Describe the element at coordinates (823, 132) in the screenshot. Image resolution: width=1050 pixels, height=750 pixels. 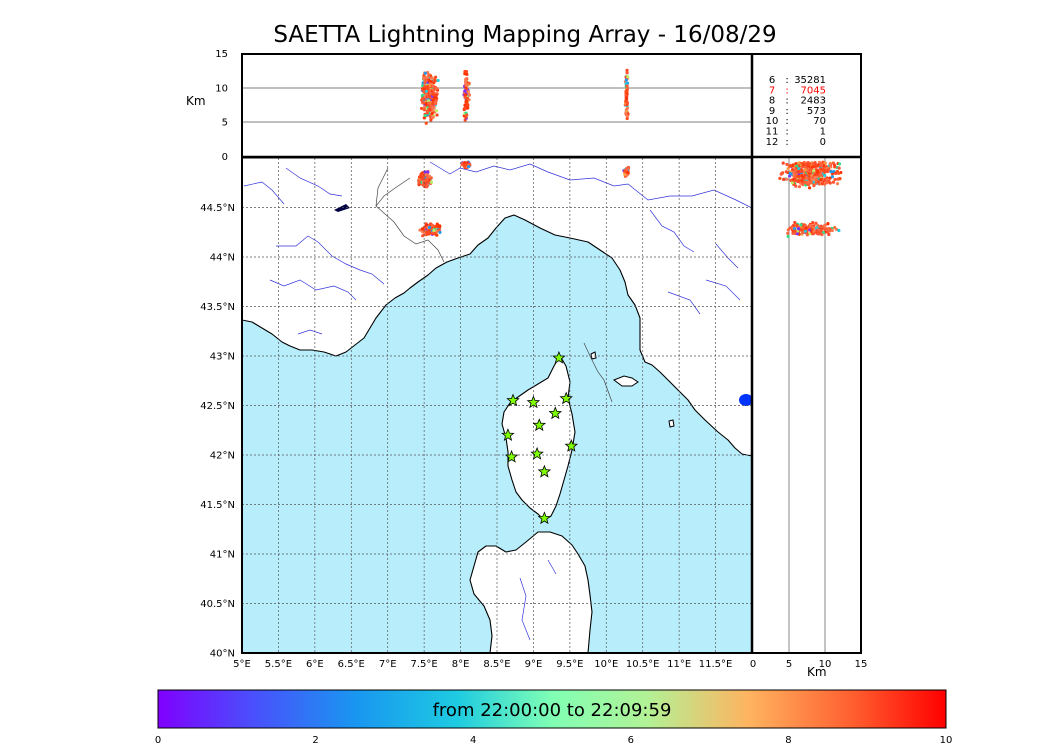
I see `stat-source-count: 1` at that location.